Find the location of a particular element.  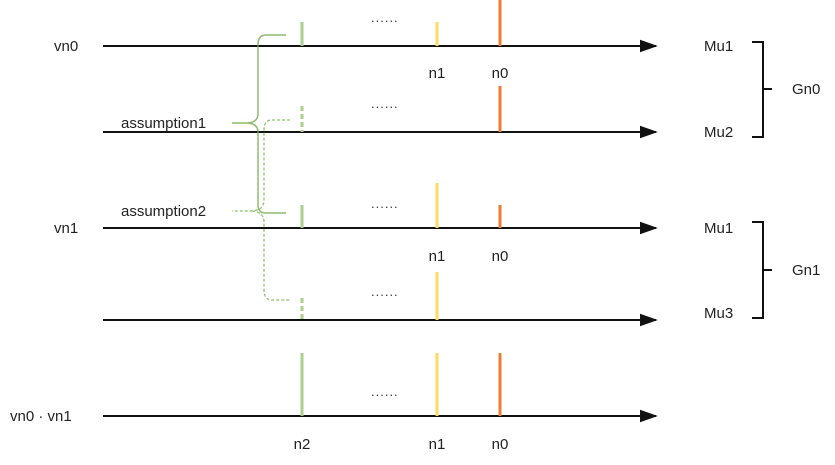

row-label: vn0 · vn1 is located at coordinates (41, 416).